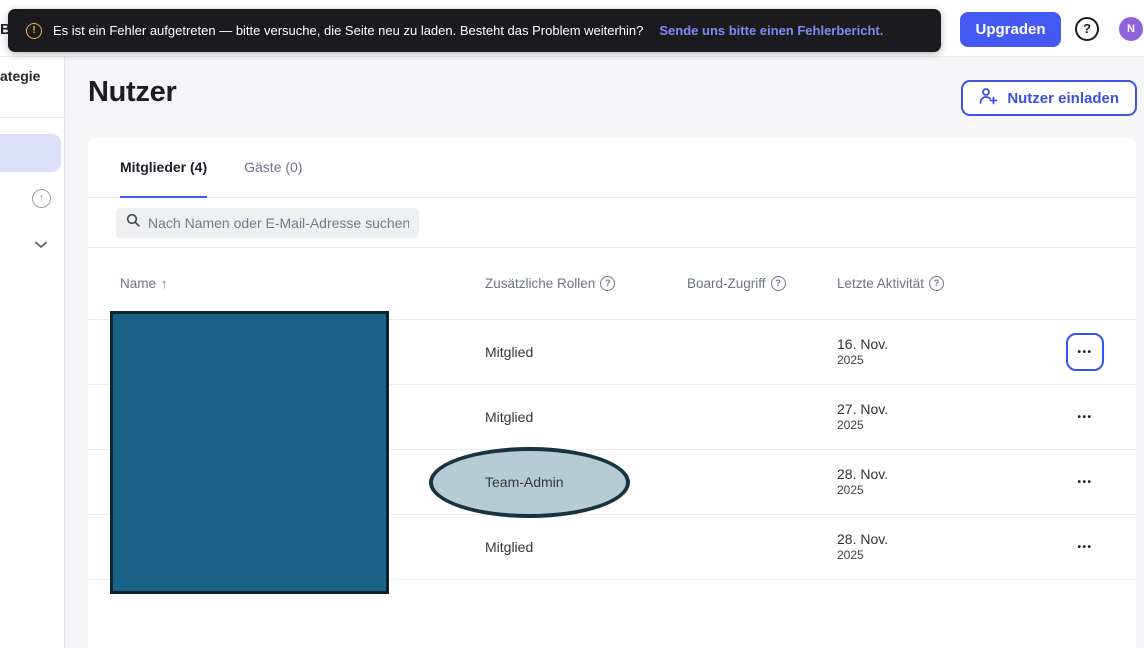 Image resolution: width=1144 pixels, height=648 pixels. What do you see at coordinates (612, 547) in the screenshot?
I see `table-row: Mitglied 28. Nov. 2025 •••` at bounding box center [612, 547].